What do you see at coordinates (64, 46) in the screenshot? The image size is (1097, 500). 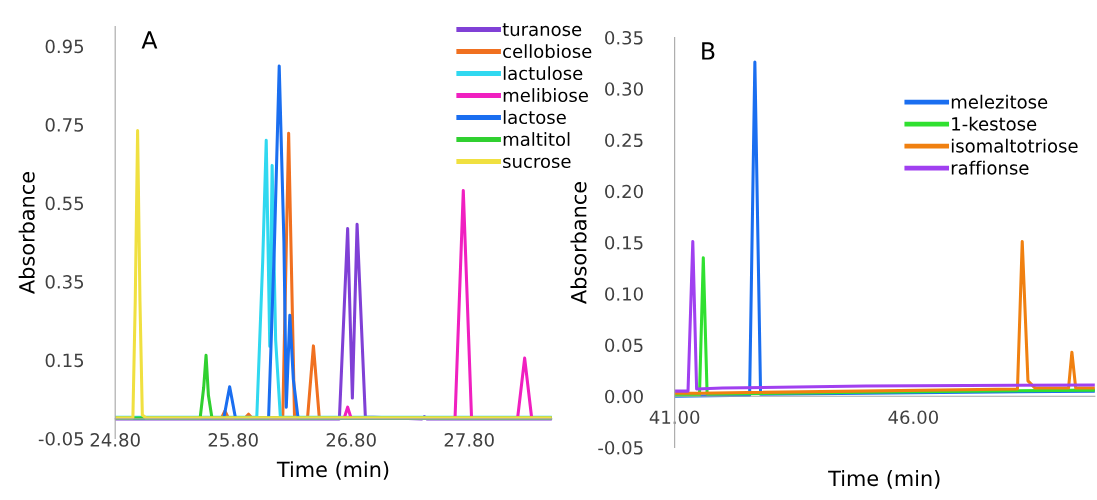 I see `y-tick-label: 0.95` at bounding box center [64, 46].